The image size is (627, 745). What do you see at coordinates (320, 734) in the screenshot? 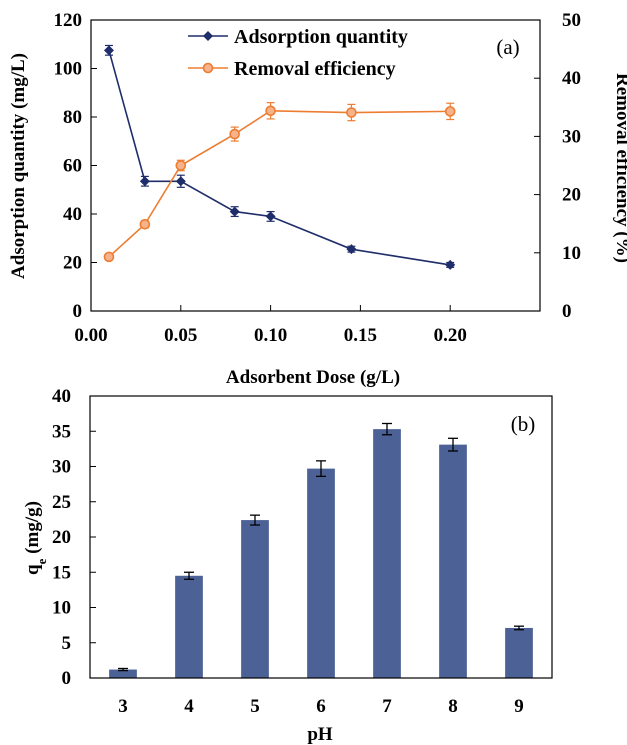
I see `panel-b-x-axis-label: pH` at bounding box center [320, 734].